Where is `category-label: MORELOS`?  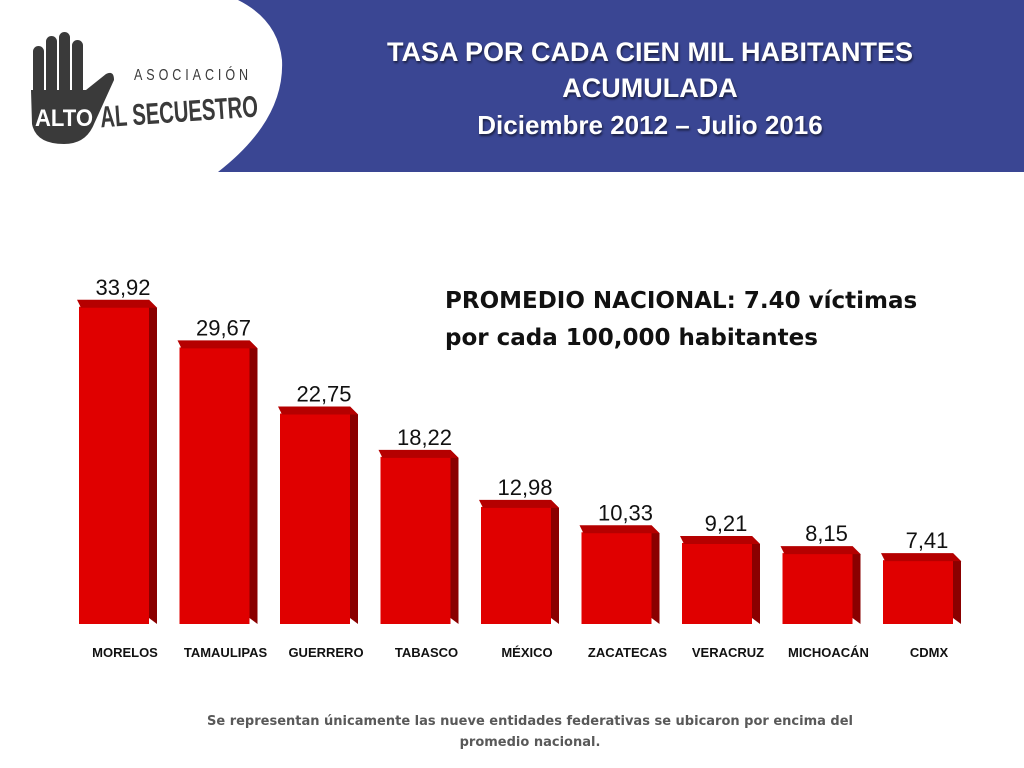
category-label: MORELOS is located at coordinates (125, 652).